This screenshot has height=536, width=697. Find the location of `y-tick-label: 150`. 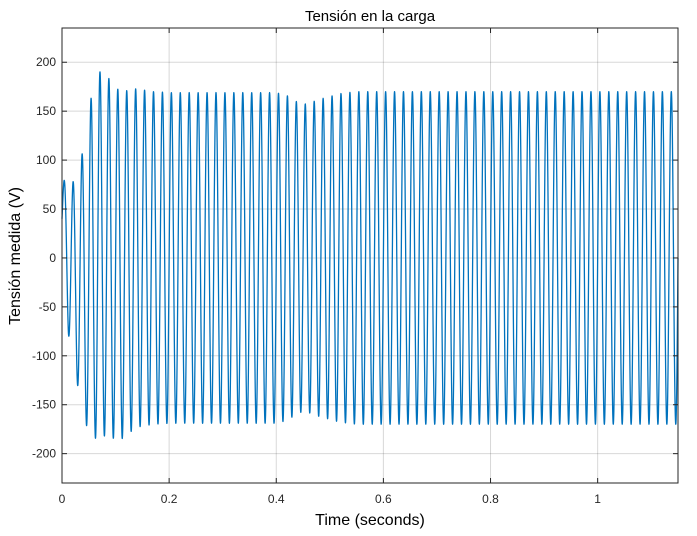

y-tick-label: 150 is located at coordinates (46, 111).